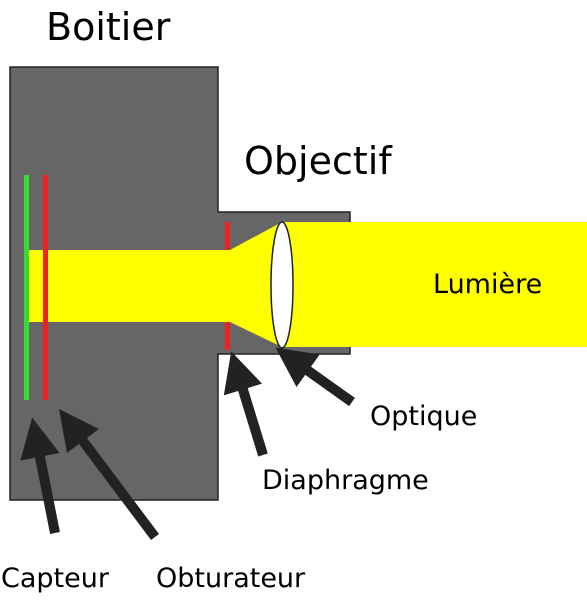 This screenshot has width=587, height=600. I want to click on arrow-shutter, so click(109, 474).